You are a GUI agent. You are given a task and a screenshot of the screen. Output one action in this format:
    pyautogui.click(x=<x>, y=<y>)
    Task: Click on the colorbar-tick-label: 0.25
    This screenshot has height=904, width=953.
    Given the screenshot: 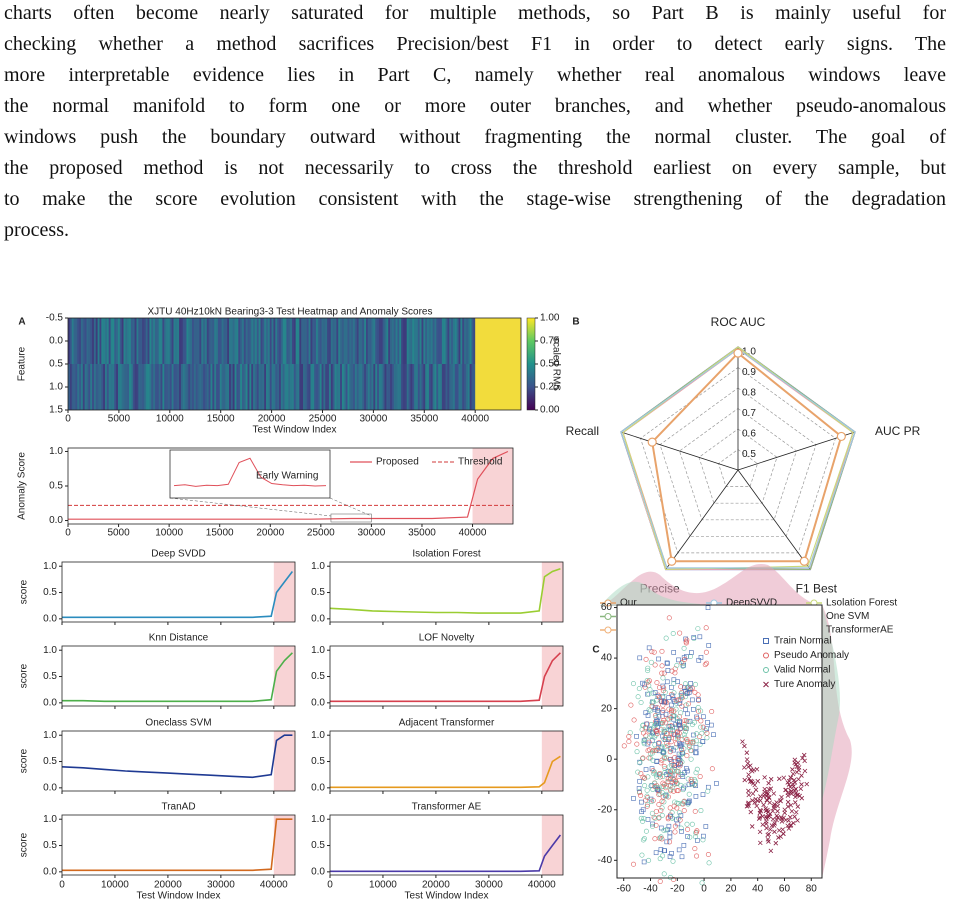 What is the action you would take?
    pyautogui.click(x=550, y=387)
    